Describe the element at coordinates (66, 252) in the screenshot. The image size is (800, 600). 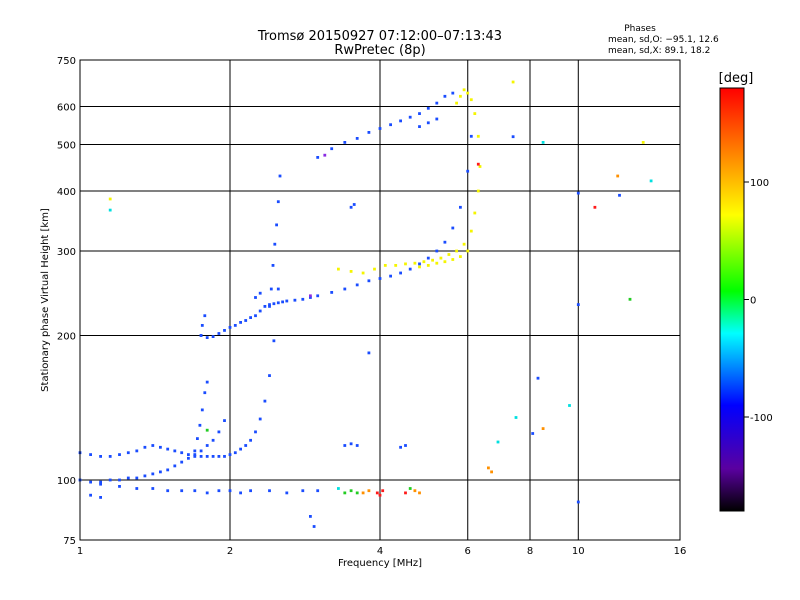
I see `y-tick-label: 300` at that location.